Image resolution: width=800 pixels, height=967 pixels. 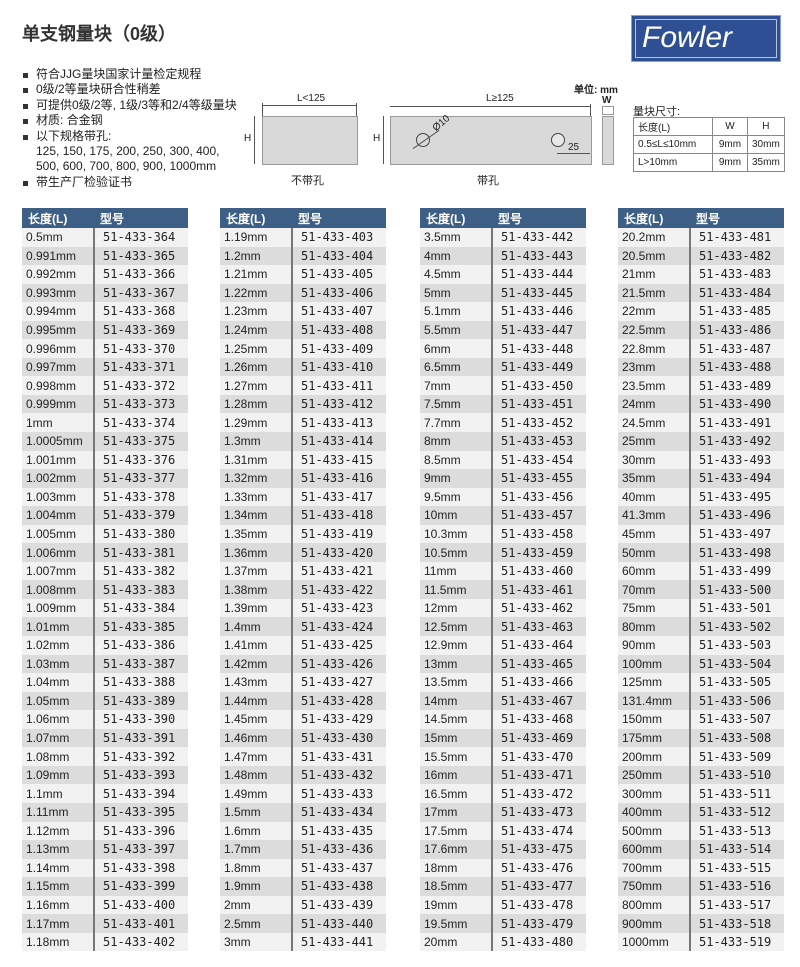 What do you see at coordinates (105, 348) in the screenshot?
I see `table-row: 0.996mm 51-433-370` at bounding box center [105, 348].